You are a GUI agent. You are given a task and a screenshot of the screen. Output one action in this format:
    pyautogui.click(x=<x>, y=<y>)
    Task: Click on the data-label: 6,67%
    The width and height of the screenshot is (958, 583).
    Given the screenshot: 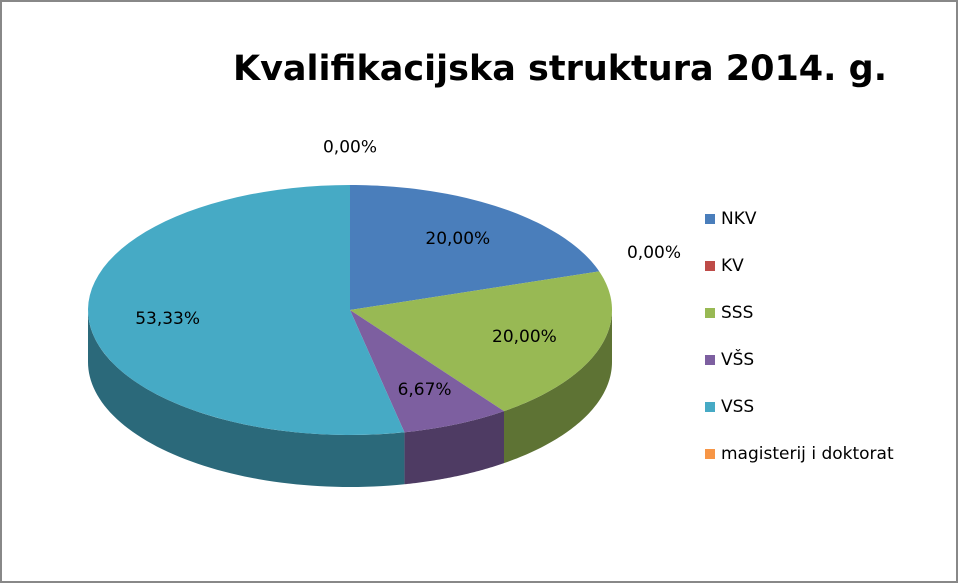 What is the action you would take?
    pyautogui.click(x=425, y=390)
    